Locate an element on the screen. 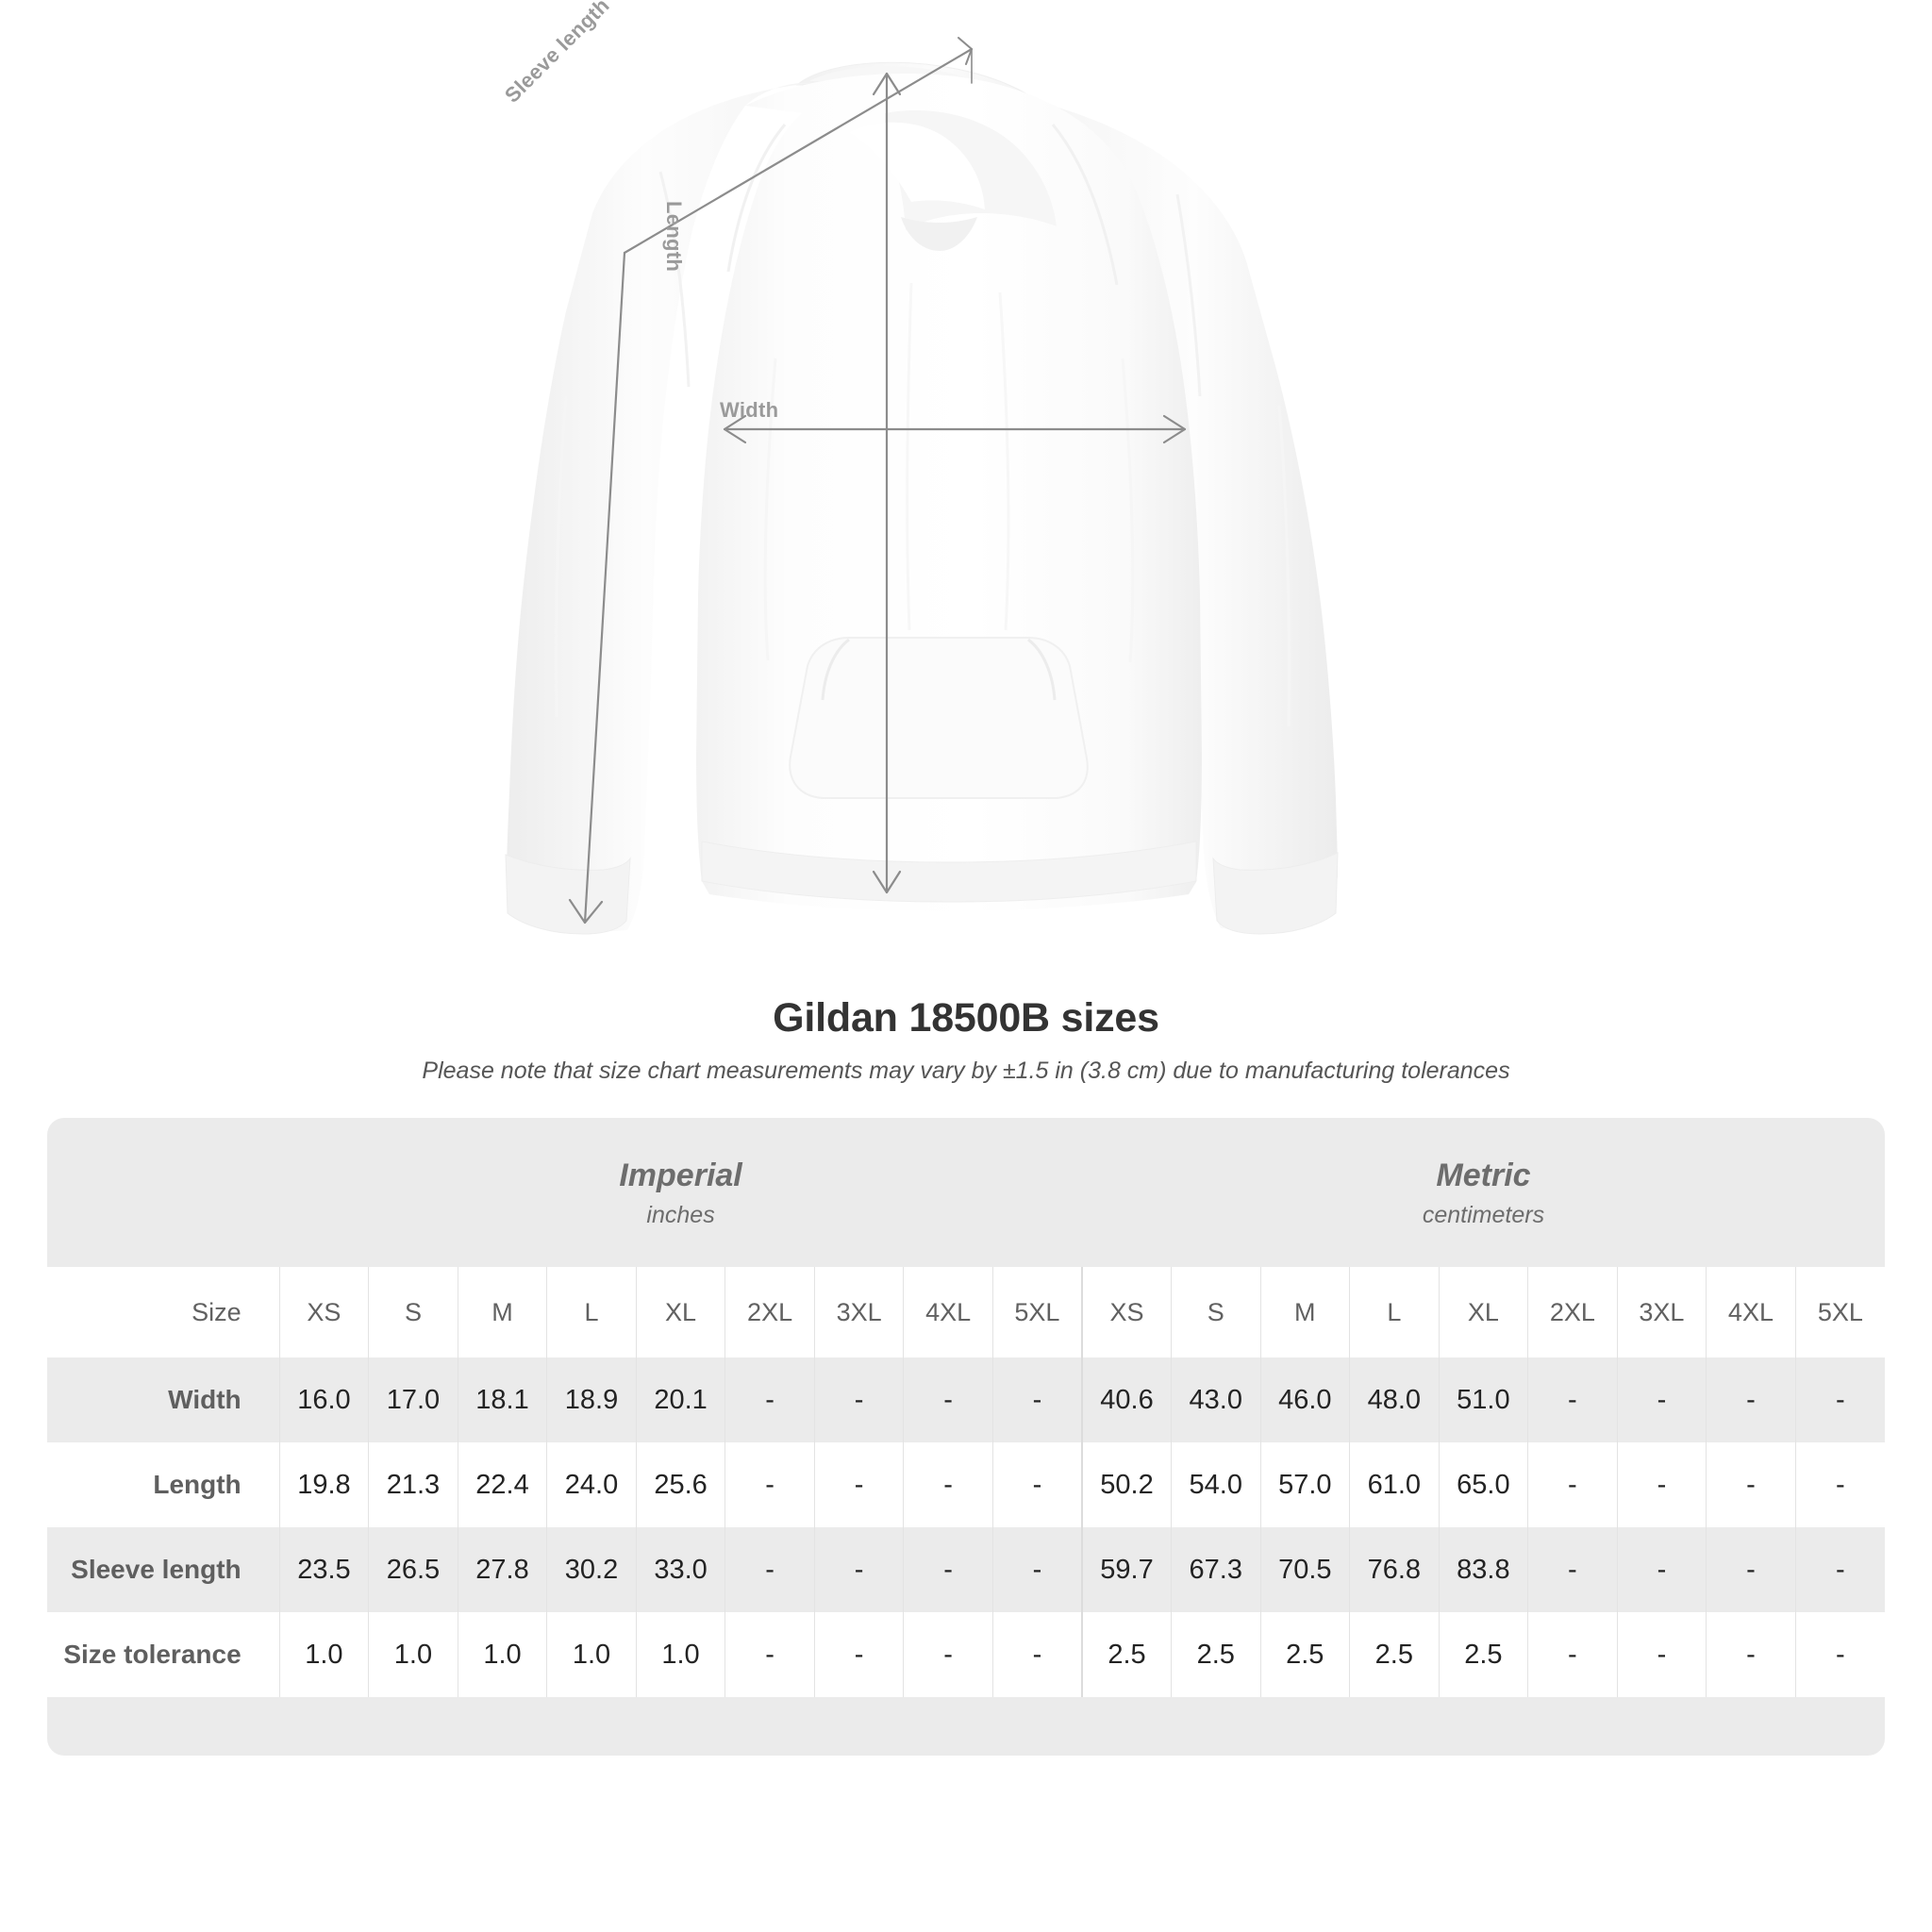  cell-length-metric-l: 61.0 is located at coordinates (1395, 1484).